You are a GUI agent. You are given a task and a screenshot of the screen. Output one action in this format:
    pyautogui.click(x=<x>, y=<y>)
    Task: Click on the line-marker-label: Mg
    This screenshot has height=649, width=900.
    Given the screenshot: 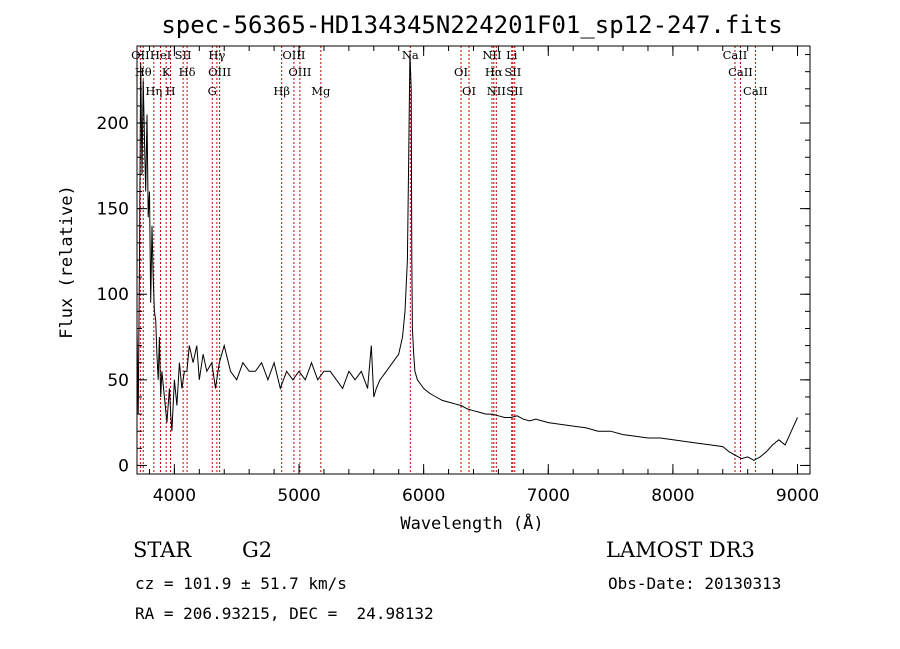 What is the action you would take?
    pyautogui.click(x=321, y=91)
    